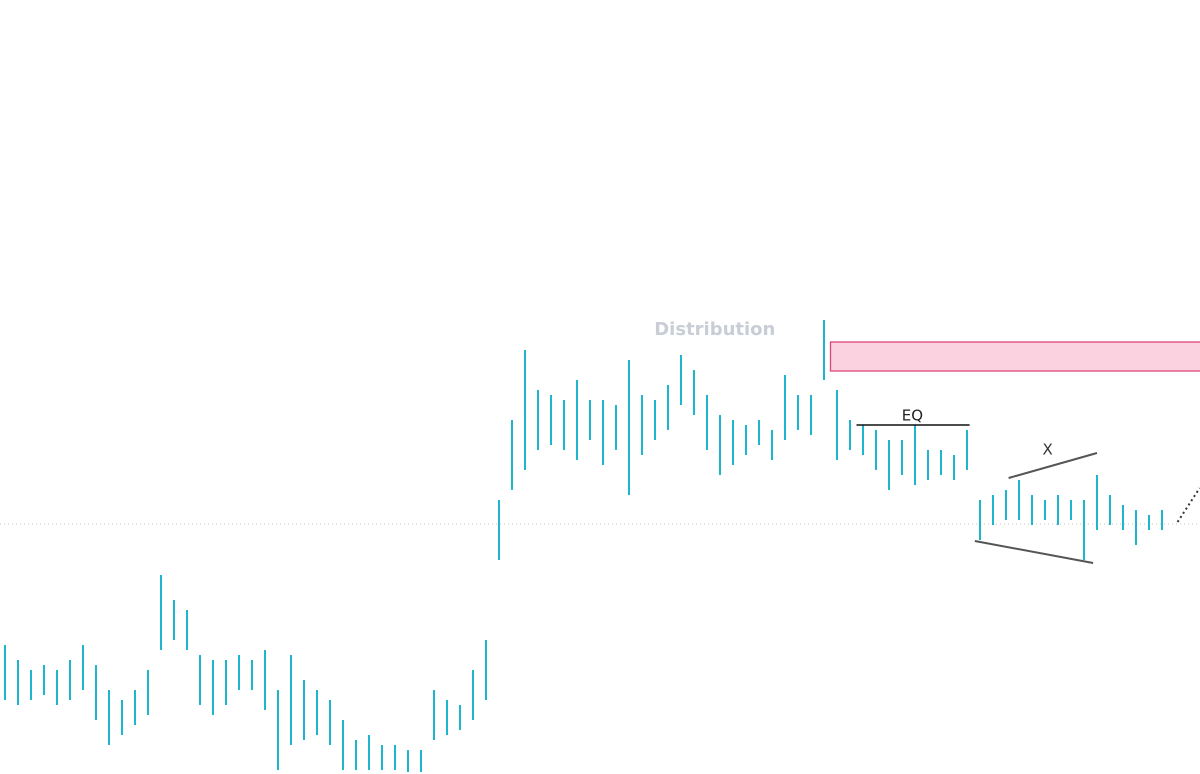 The image size is (1200, 774). I want to click on projection-line, so click(1188, 505).